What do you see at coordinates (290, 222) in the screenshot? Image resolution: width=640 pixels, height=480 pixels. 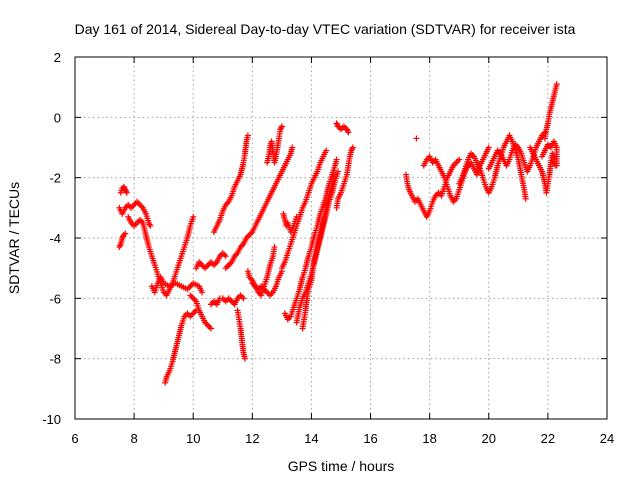 I see `series-arc-d2` at bounding box center [290, 222].